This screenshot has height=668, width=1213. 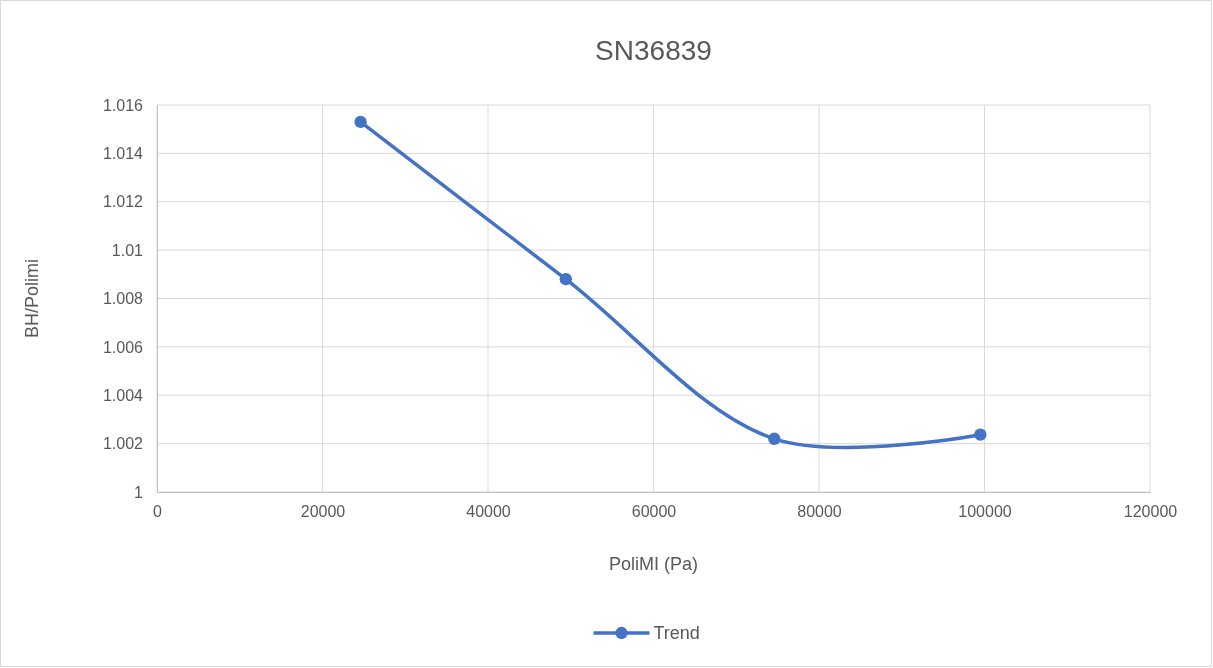 I want to click on x-tick-label: 100000, so click(x=985, y=512).